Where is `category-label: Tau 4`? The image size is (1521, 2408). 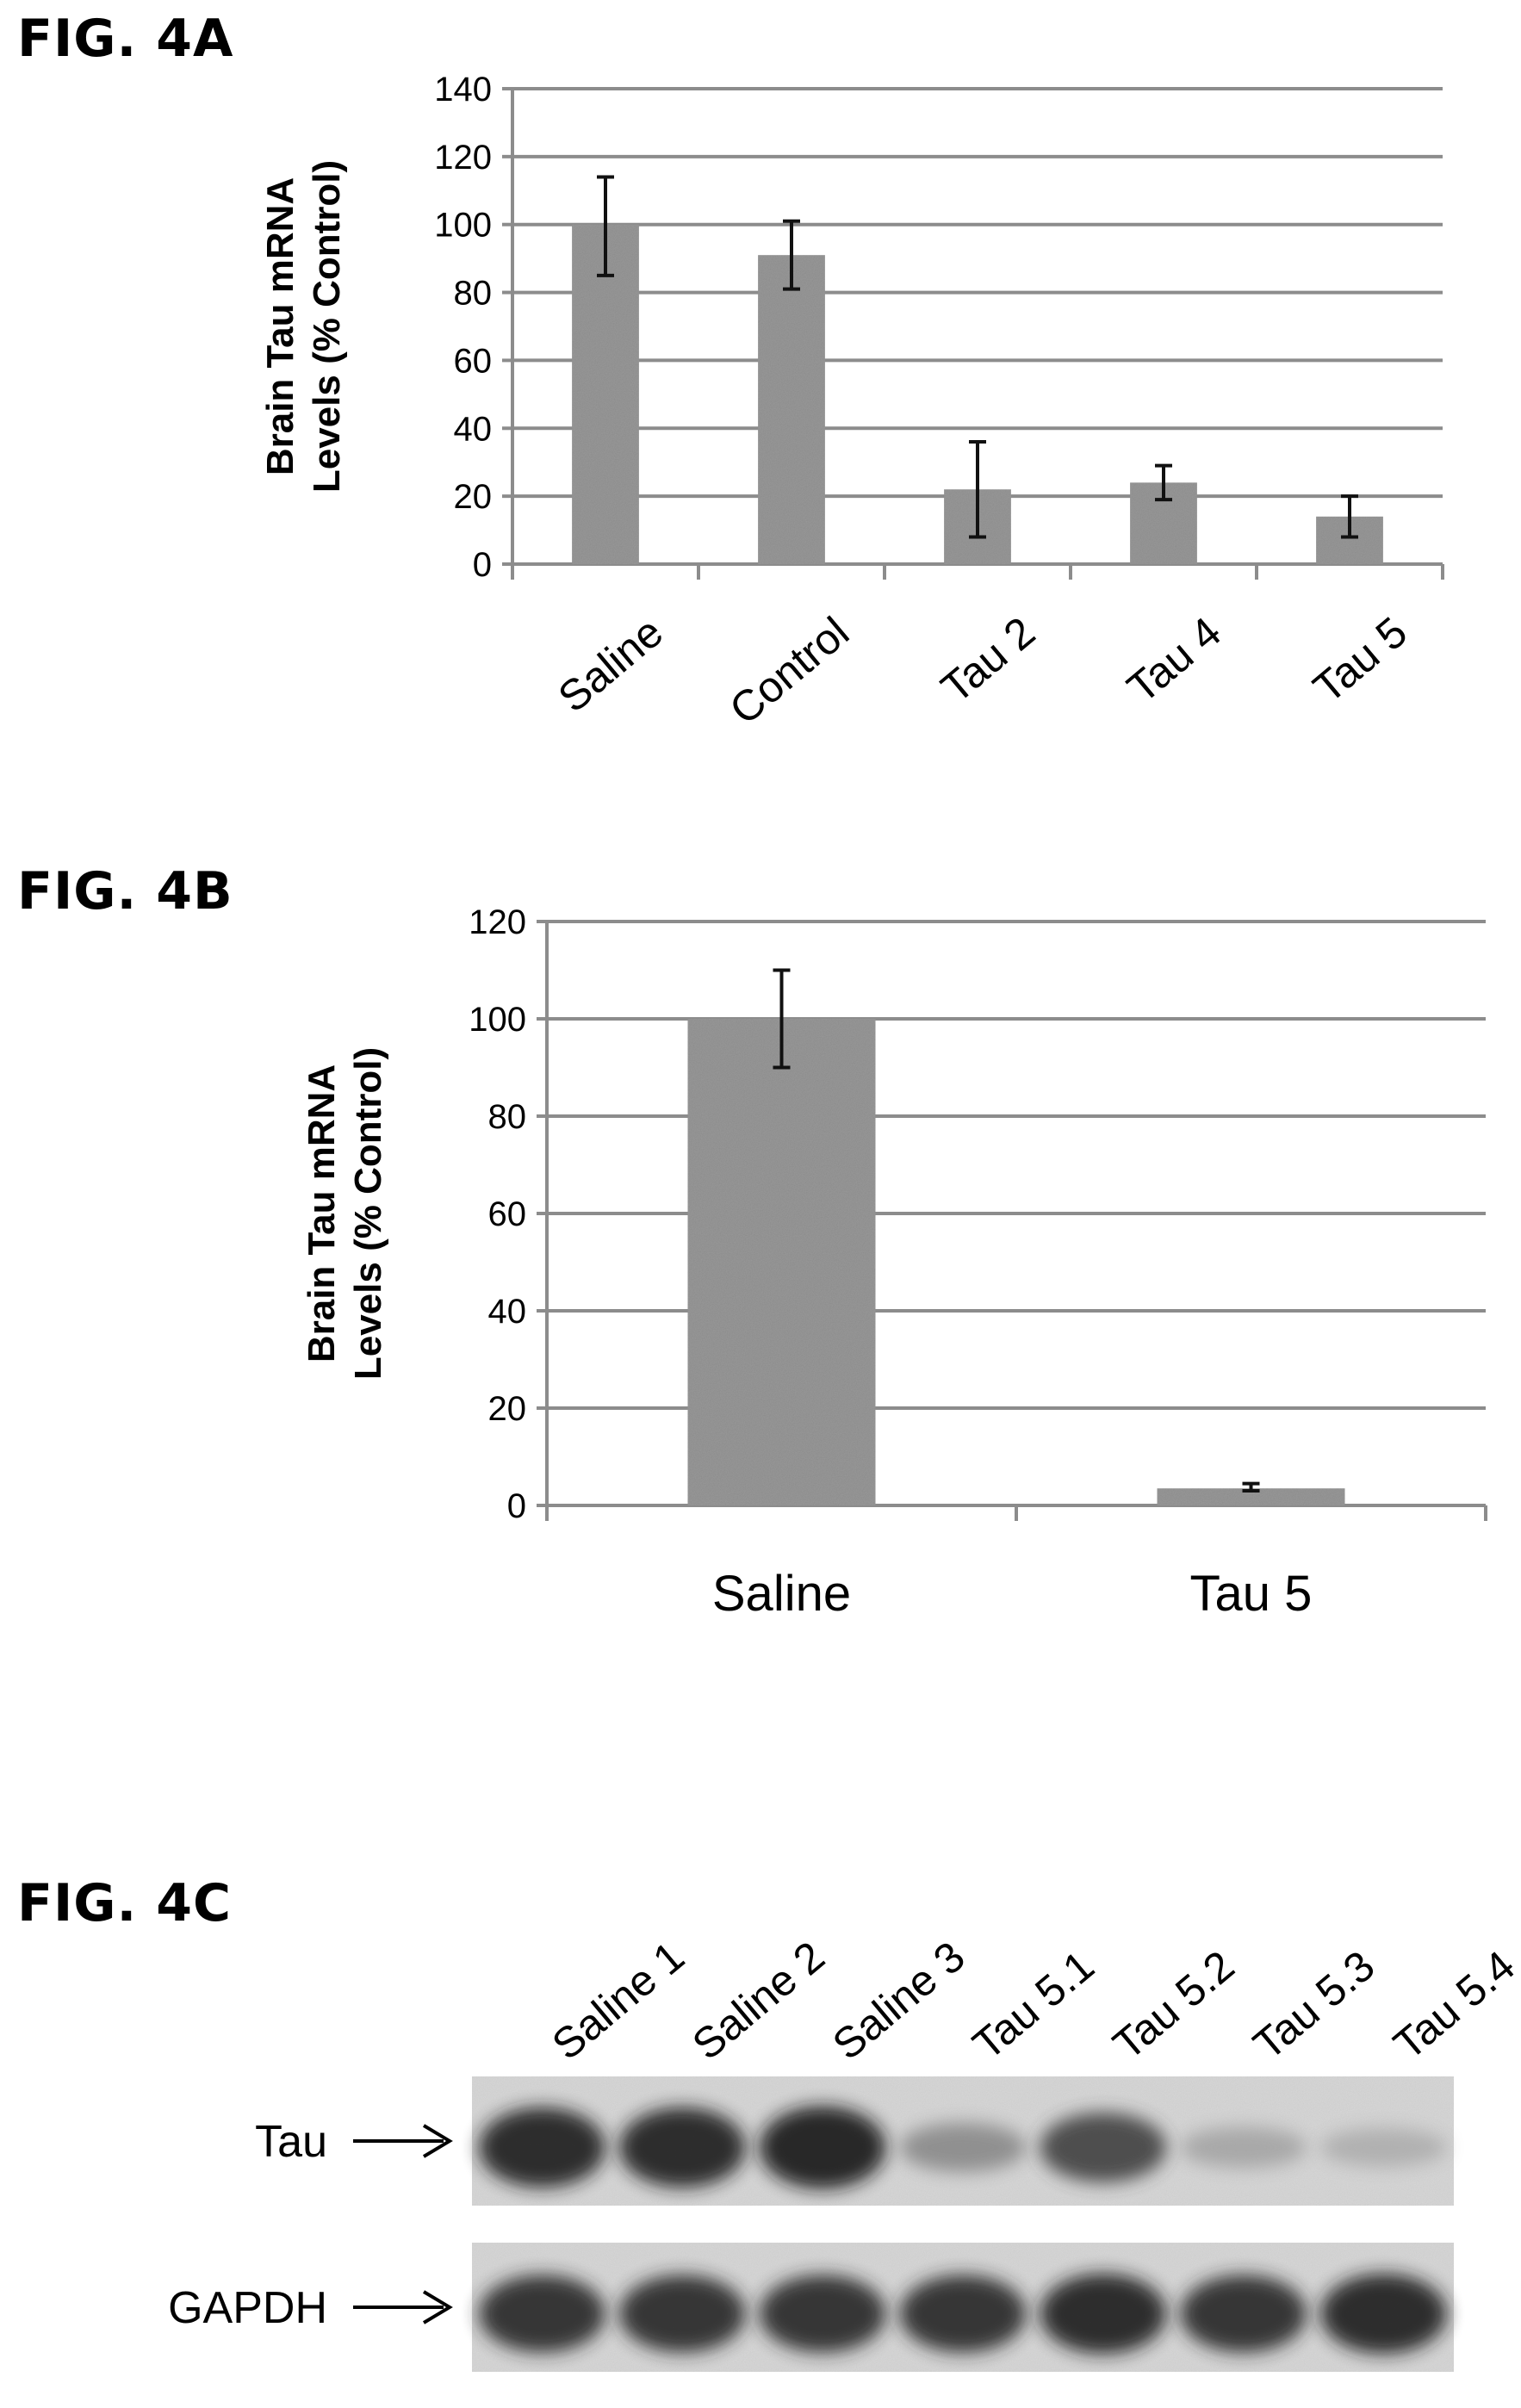 category-label: Tau 4 is located at coordinates (1174, 660).